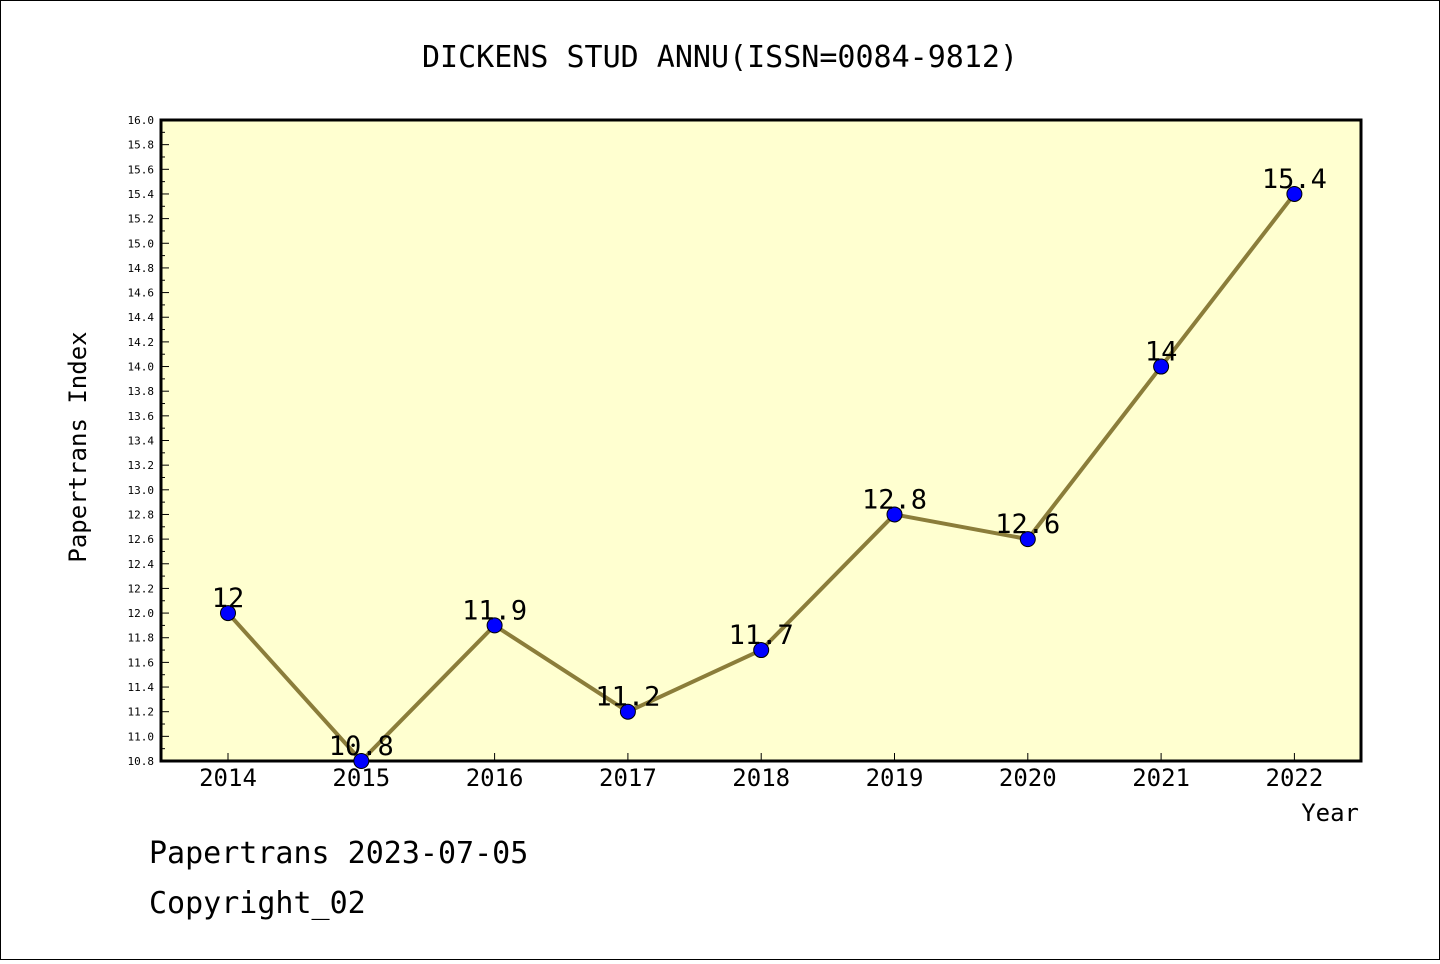 This screenshot has width=1440, height=964. Describe the element at coordinates (361, 746) in the screenshot. I see `data-label: 10.8` at that location.